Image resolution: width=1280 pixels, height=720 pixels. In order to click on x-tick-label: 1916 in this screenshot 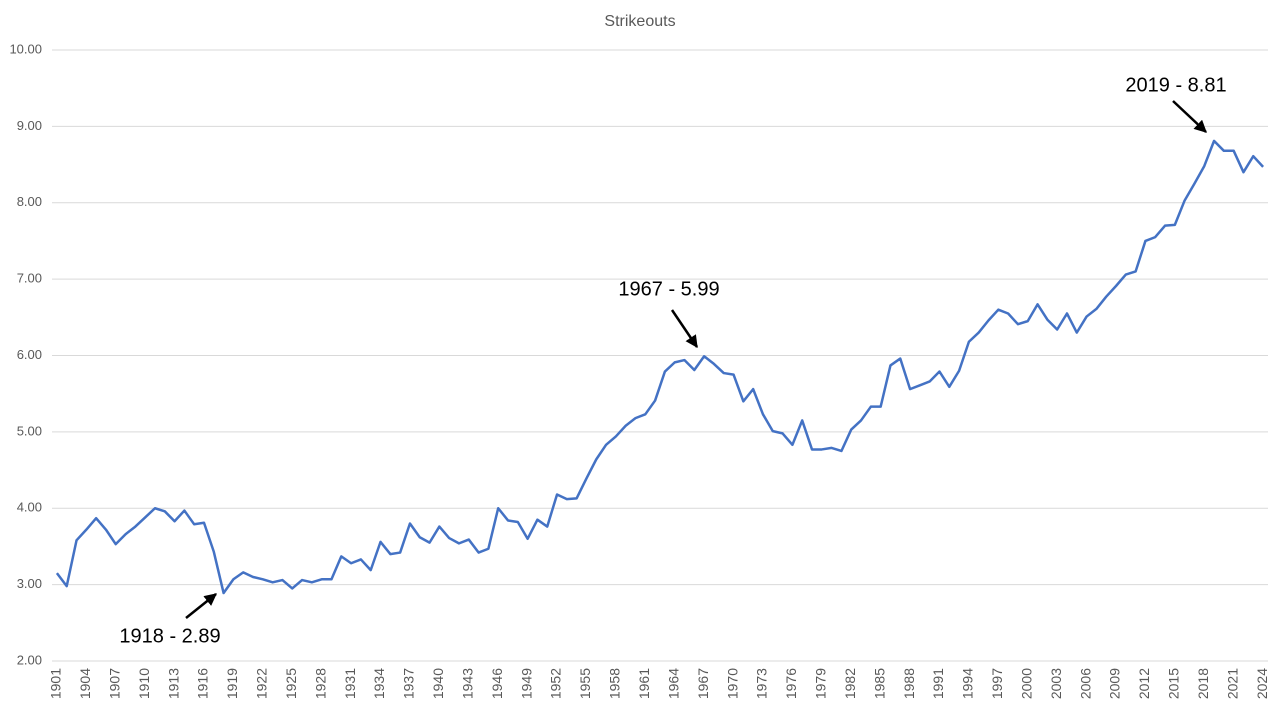, I will do `click(203, 683)`.